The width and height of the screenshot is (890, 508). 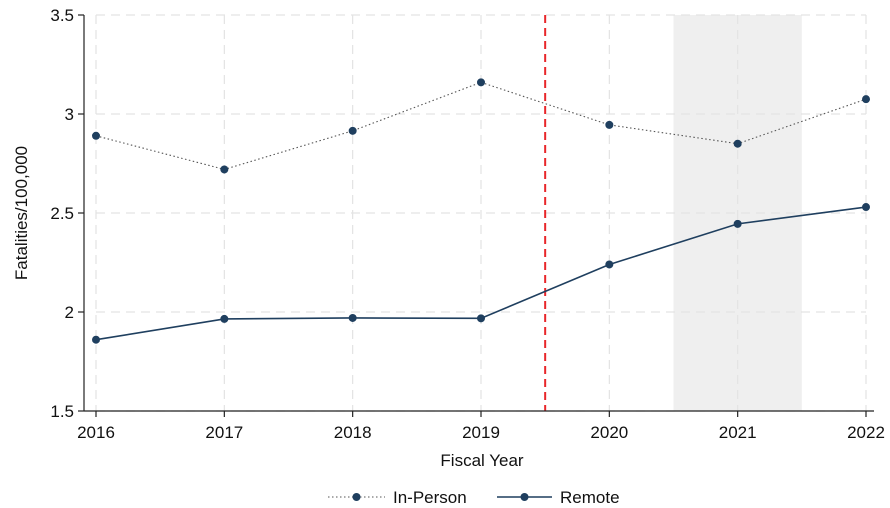 What do you see at coordinates (69, 114) in the screenshot?
I see `y-tick-label: 3` at bounding box center [69, 114].